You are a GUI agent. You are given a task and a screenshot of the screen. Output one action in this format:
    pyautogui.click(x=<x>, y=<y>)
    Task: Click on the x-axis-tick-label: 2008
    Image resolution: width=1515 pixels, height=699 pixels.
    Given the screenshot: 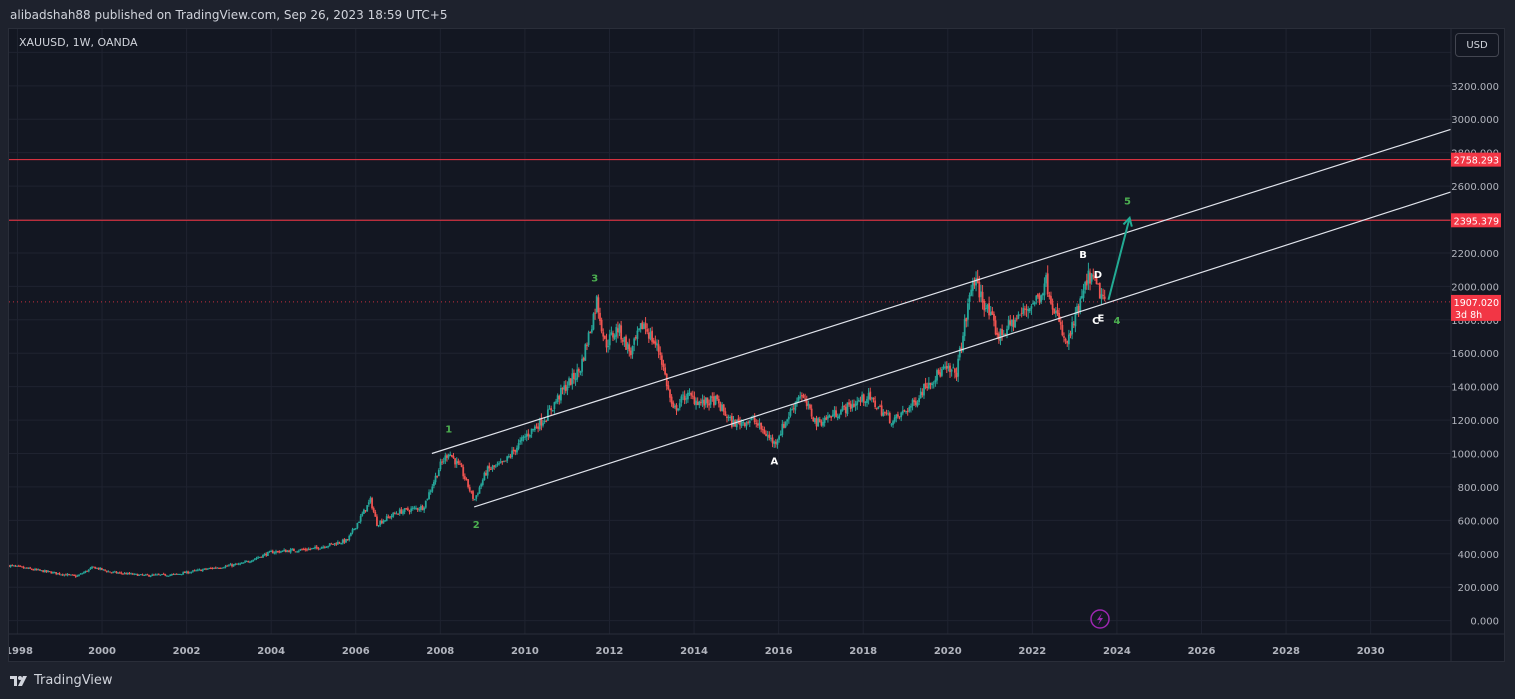 What is the action you would take?
    pyautogui.click(x=440, y=651)
    